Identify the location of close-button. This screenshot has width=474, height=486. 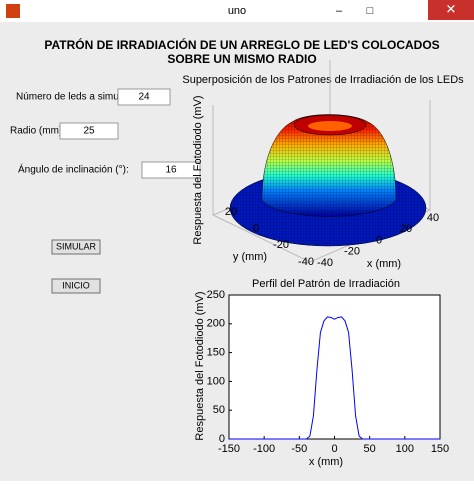
(451, 10).